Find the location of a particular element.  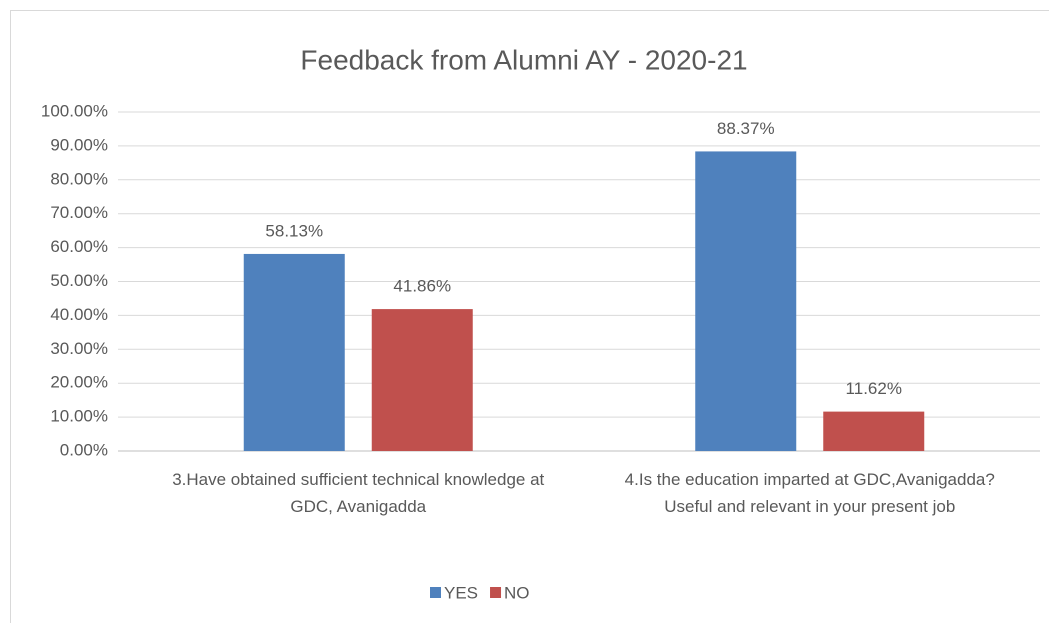

y-tick-label: 20.00% is located at coordinates (79, 382).